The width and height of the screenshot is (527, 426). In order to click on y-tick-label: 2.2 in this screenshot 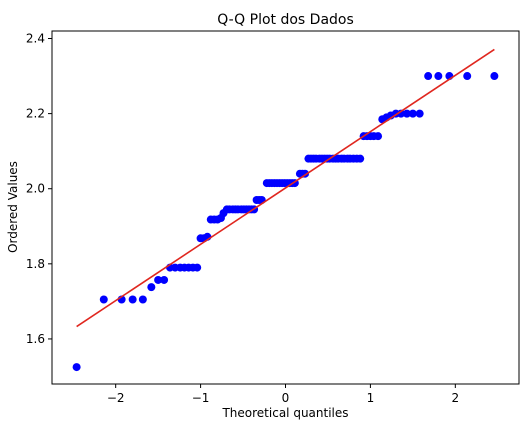, I will do `click(35, 114)`.